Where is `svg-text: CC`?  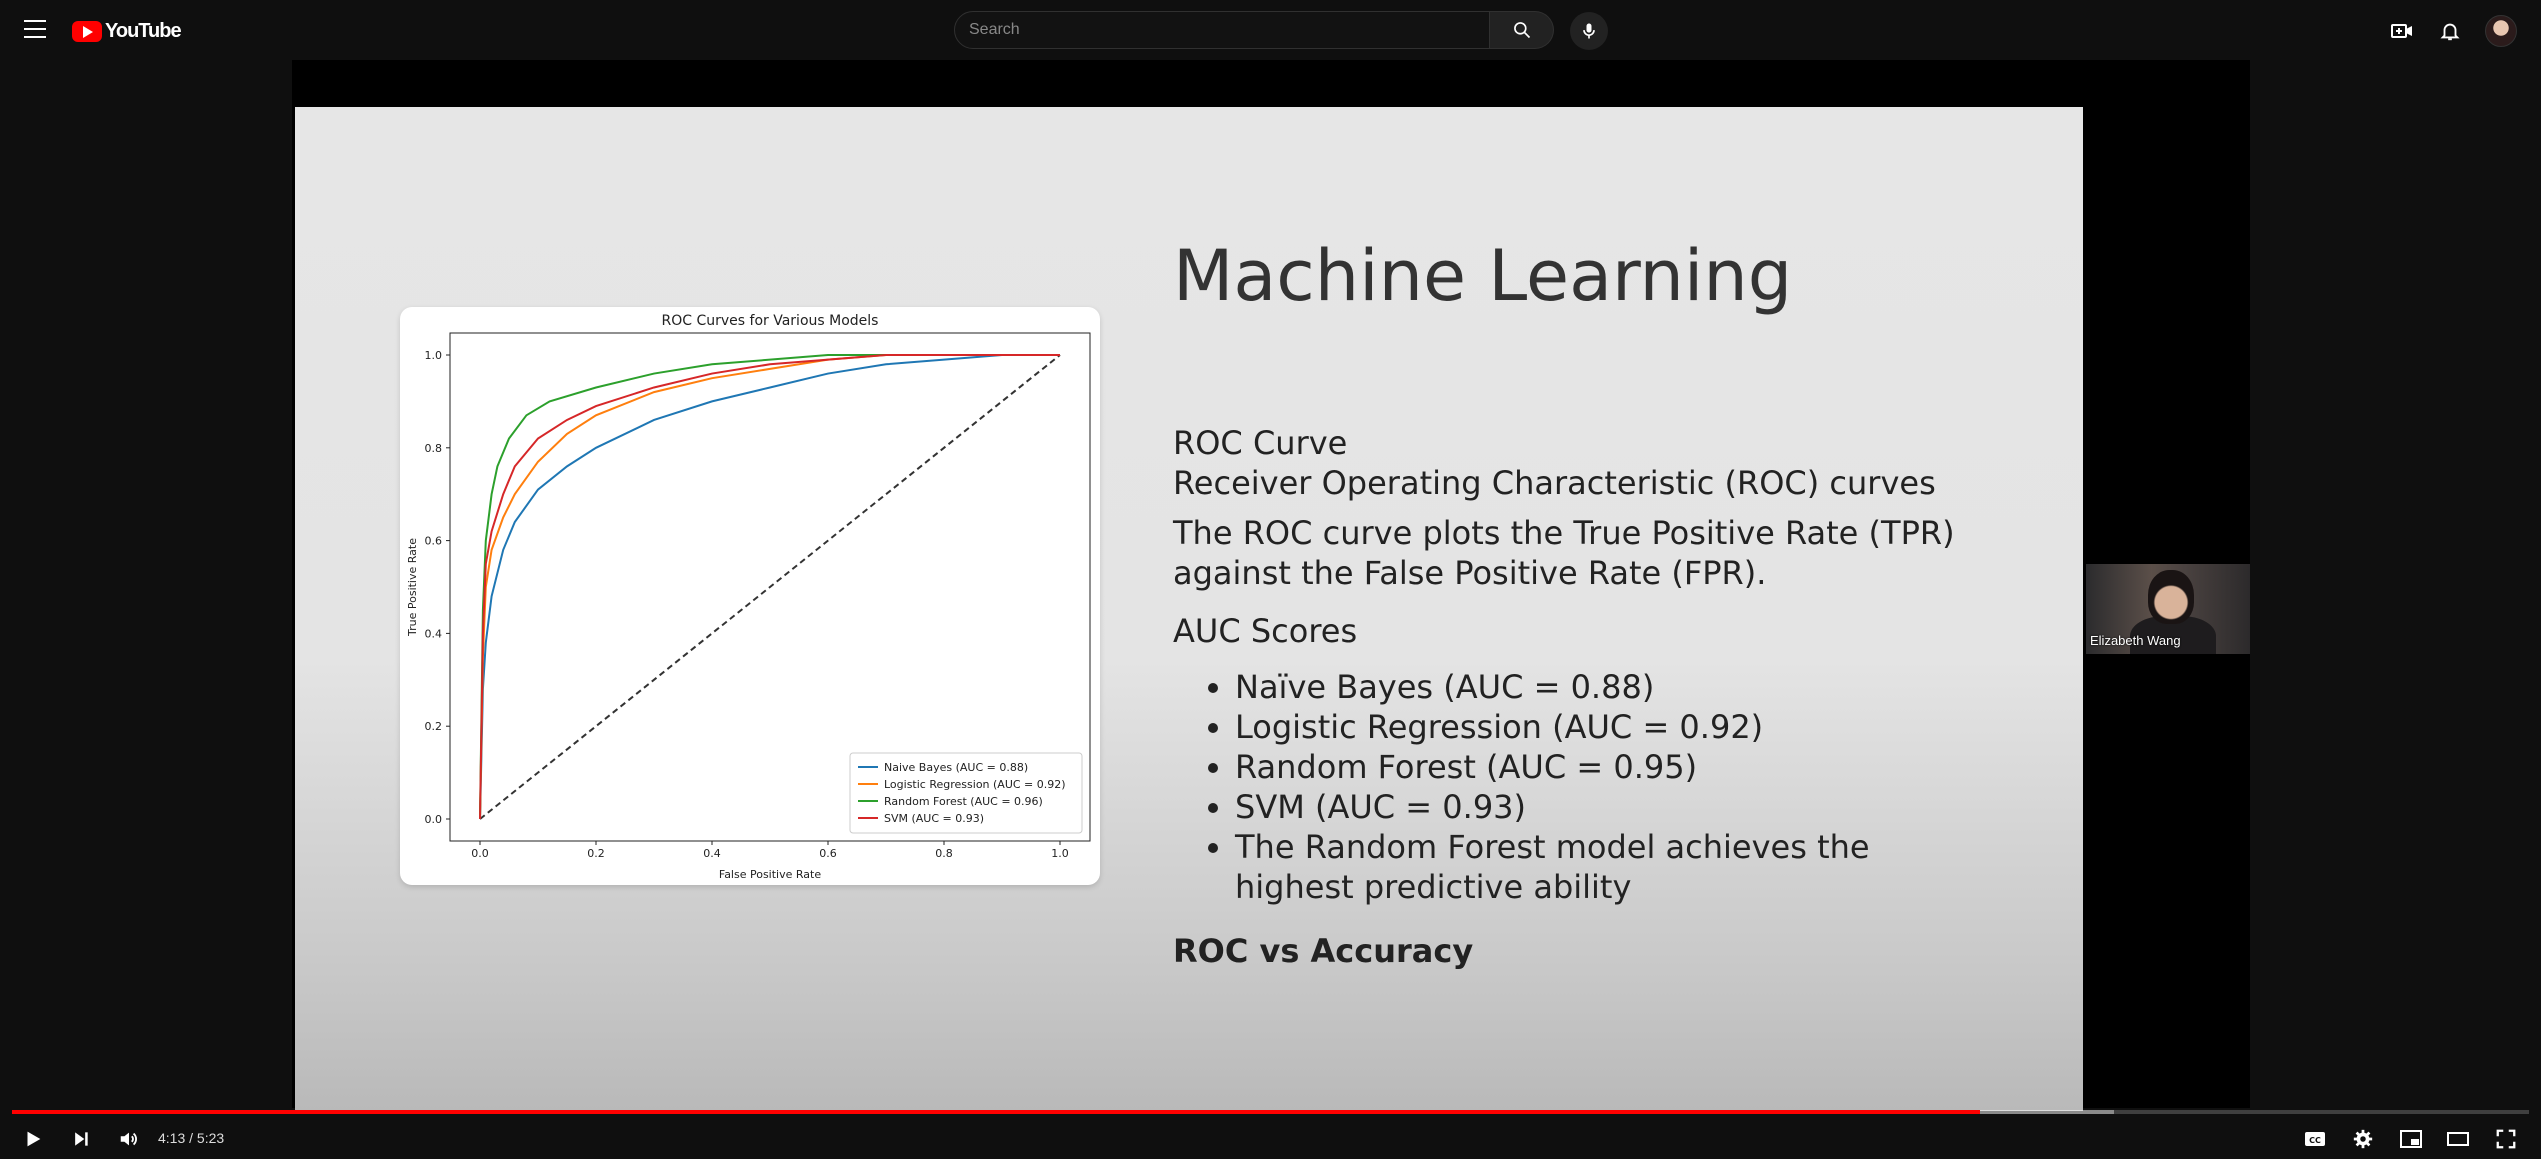 svg-text: CC is located at coordinates (2315, 1140).